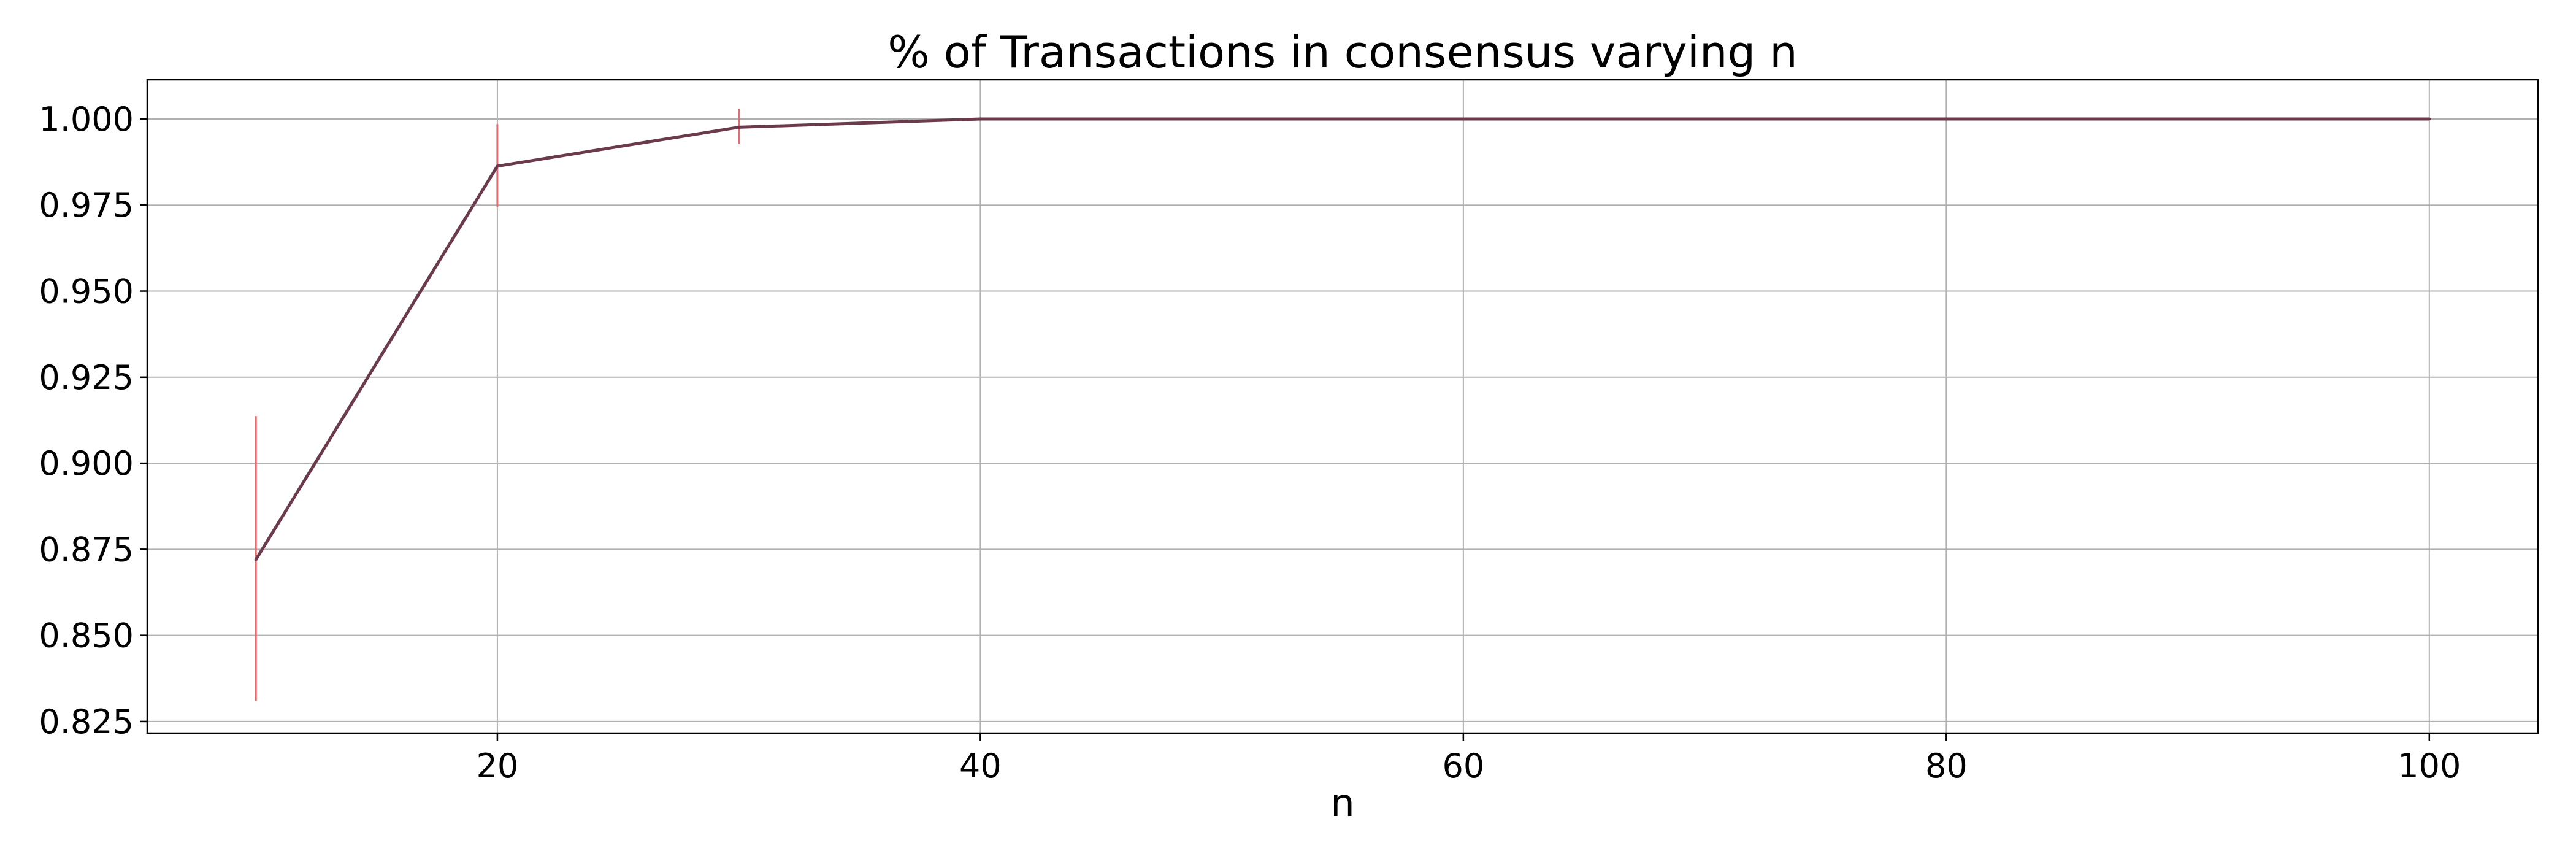  I want to click on x-tick-label: 100, so click(2429, 766).